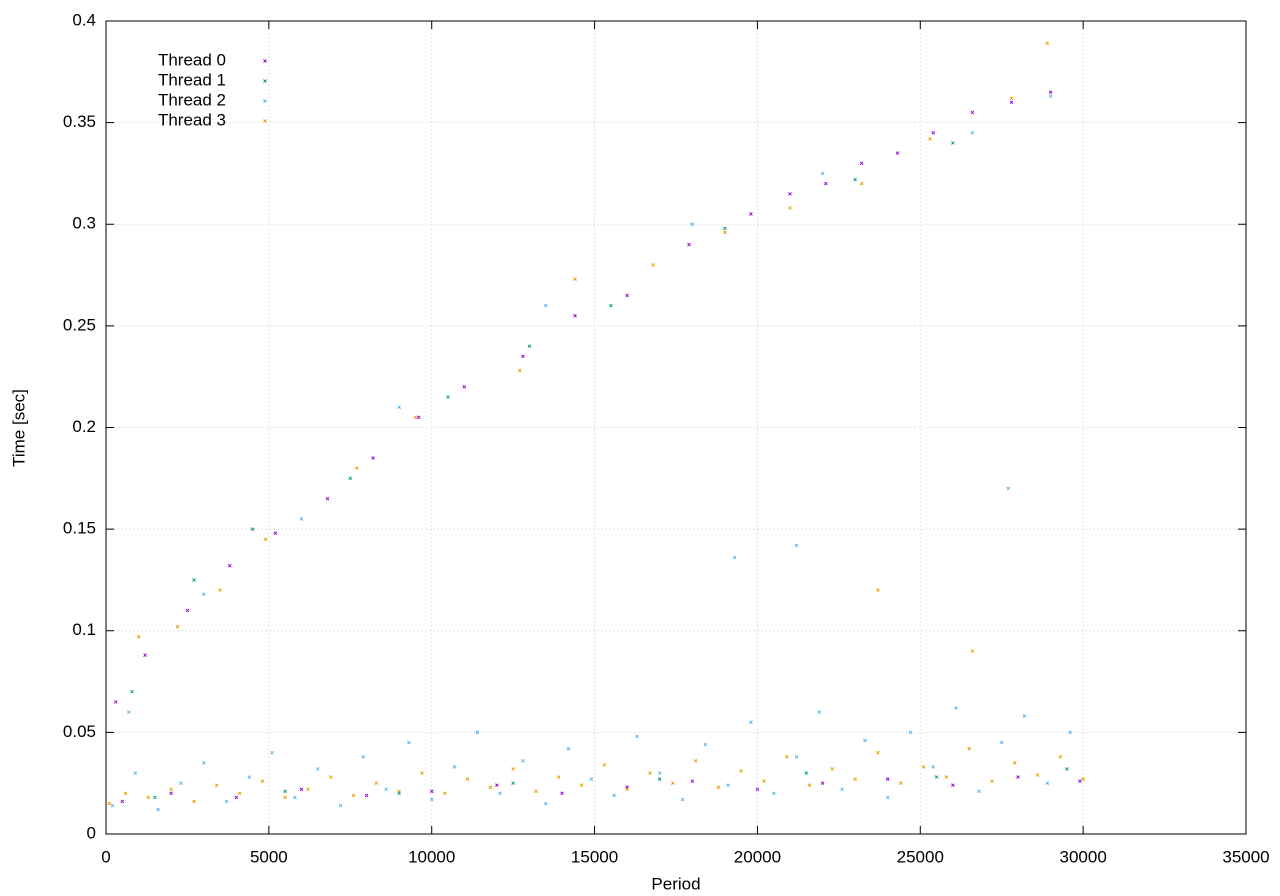 The height and width of the screenshot is (896, 1280). What do you see at coordinates (79, 121) in the screenshot?
I see `y-tick-label: 0.35` at bounding box center [79, 121].